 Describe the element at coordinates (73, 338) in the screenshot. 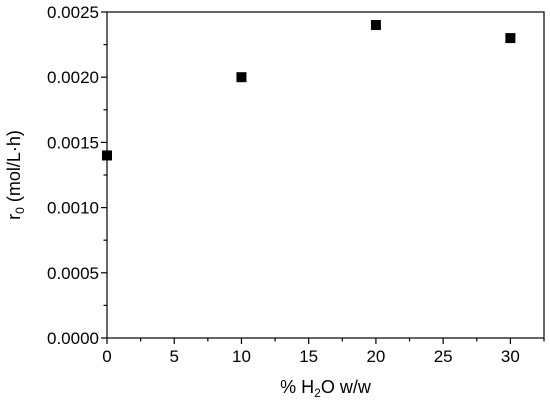

I see `y-tick-label: 0.0000` at that location.